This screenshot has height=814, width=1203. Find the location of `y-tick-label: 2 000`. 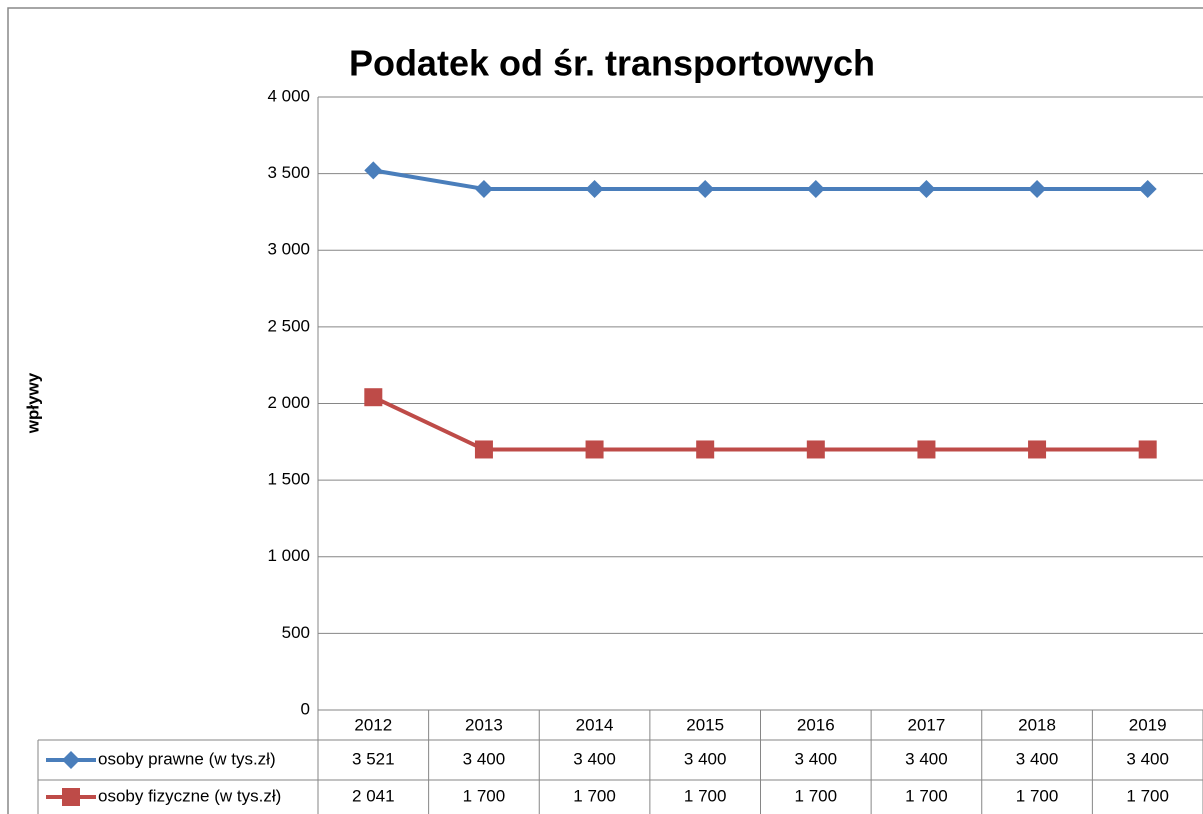

y-tick-label: 2 000 is located at coordinates (288, 402).